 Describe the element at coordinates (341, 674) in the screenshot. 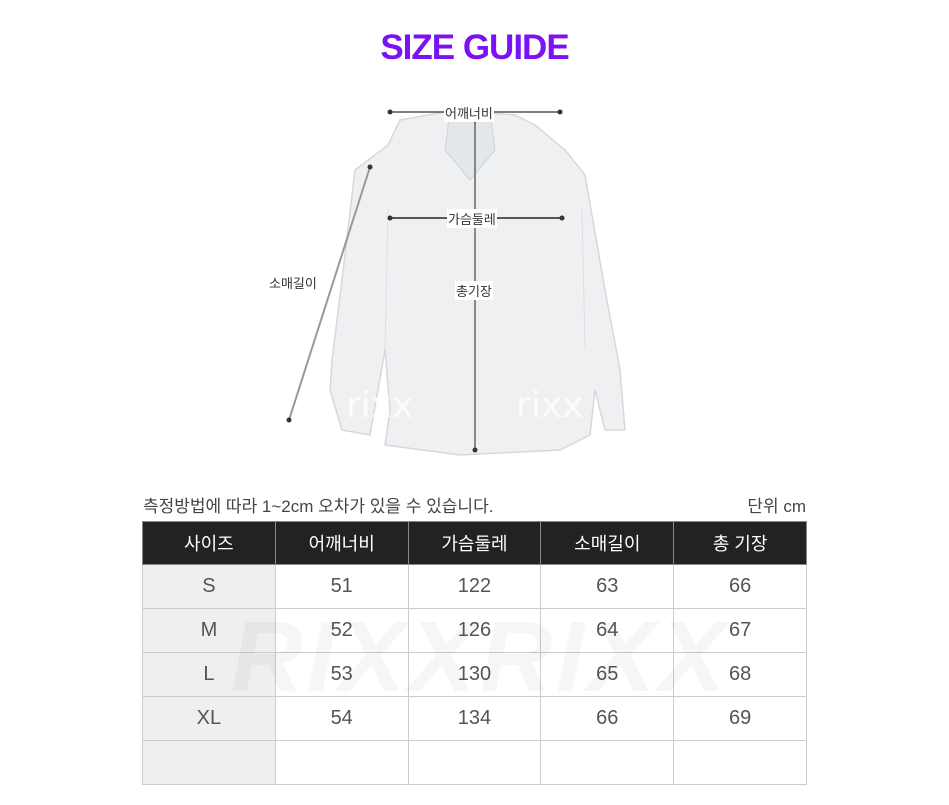

I see `value-cell: 53` at that location.